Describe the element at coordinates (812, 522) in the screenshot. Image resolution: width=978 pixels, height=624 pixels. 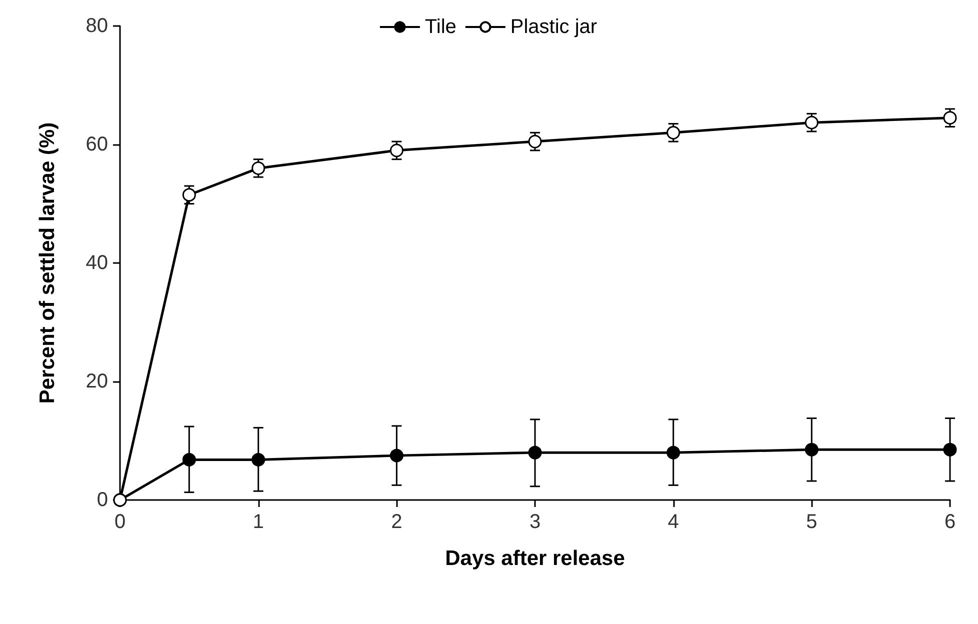
I see `x-tick-label: 5` at that location.